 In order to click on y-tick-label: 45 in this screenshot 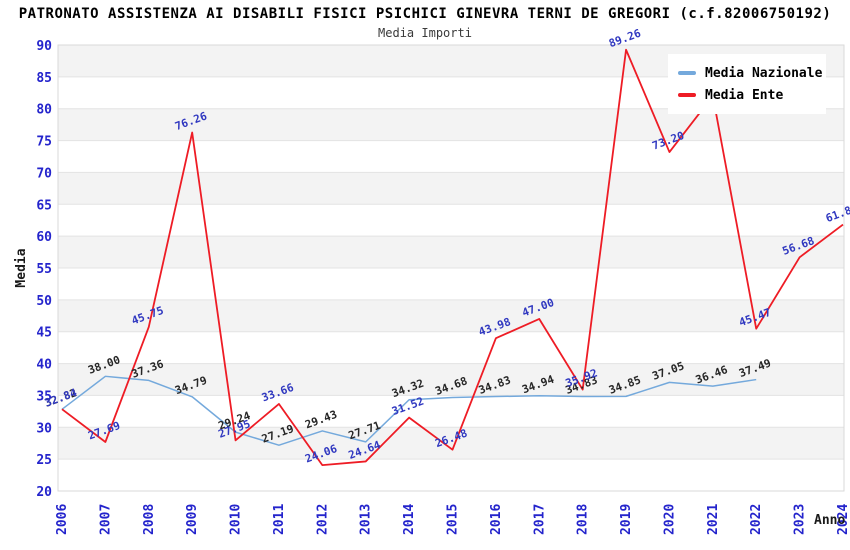, I will do `click(44, 333)`.